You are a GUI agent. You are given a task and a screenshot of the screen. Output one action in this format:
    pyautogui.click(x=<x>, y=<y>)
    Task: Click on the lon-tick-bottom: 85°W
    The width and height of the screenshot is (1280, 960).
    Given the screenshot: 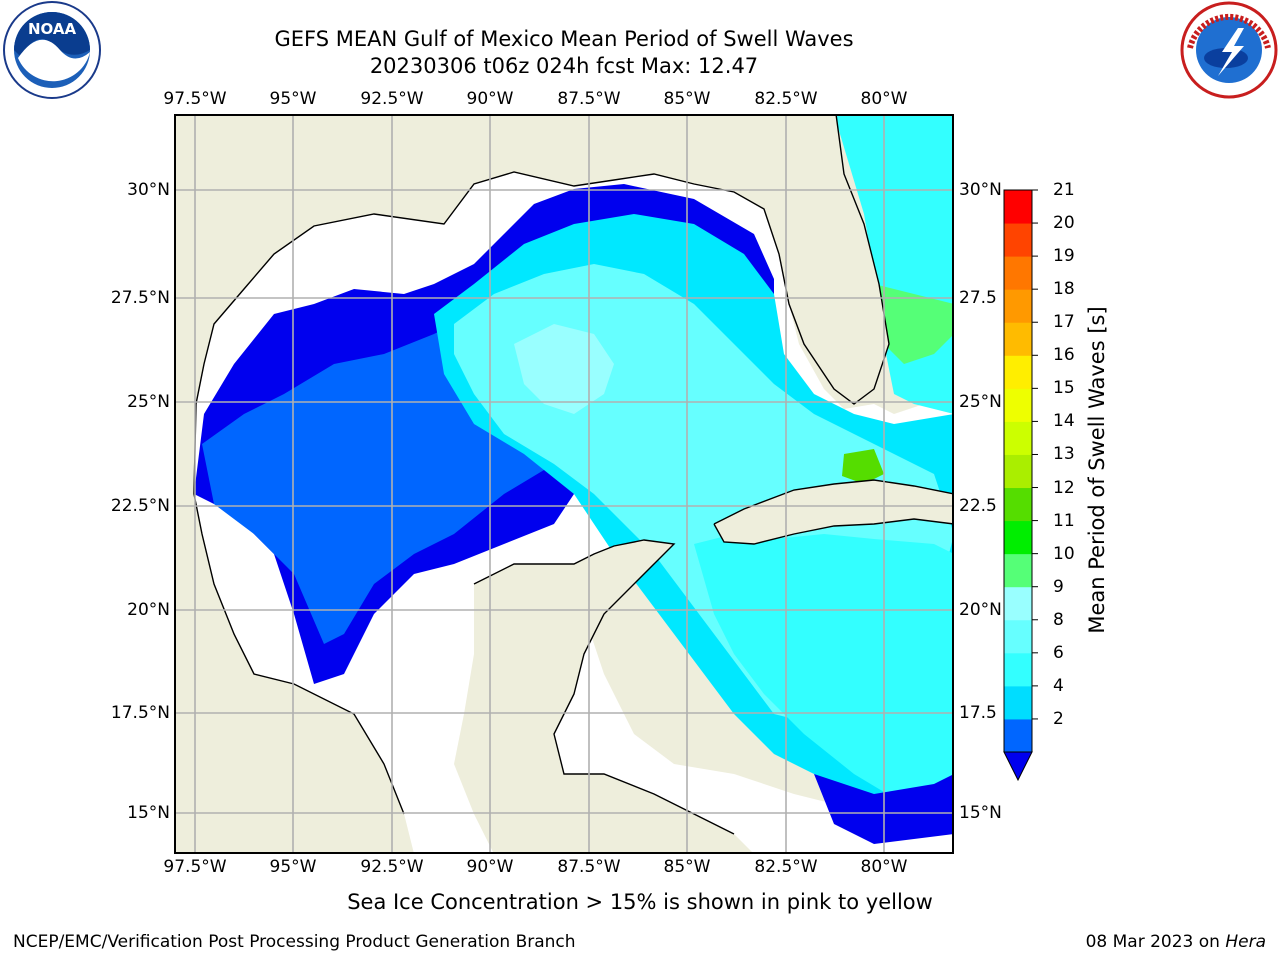 What is the action you would take?
    pyautogui.click(x=687, y=867)
    